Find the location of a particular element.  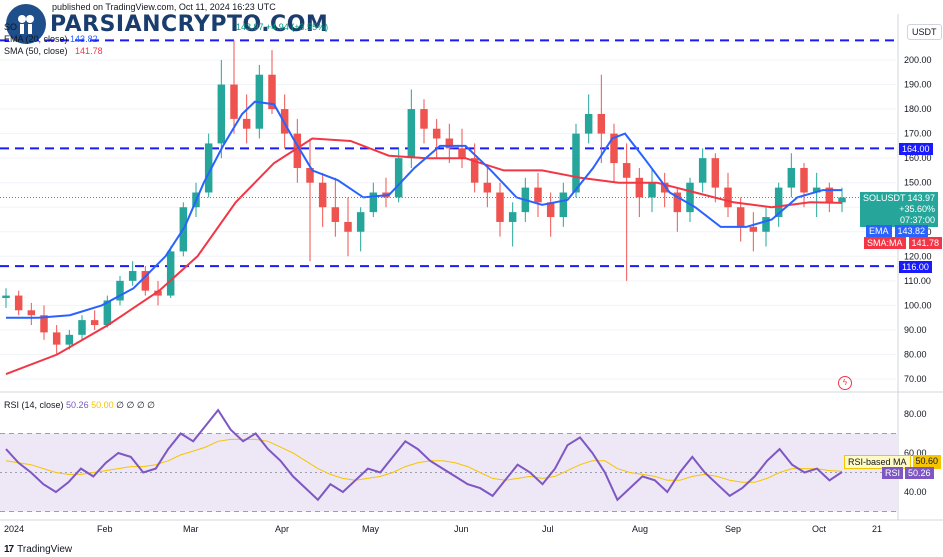

rsi-ma-tag-value: 50.60 is located at coordinates (927, 462).